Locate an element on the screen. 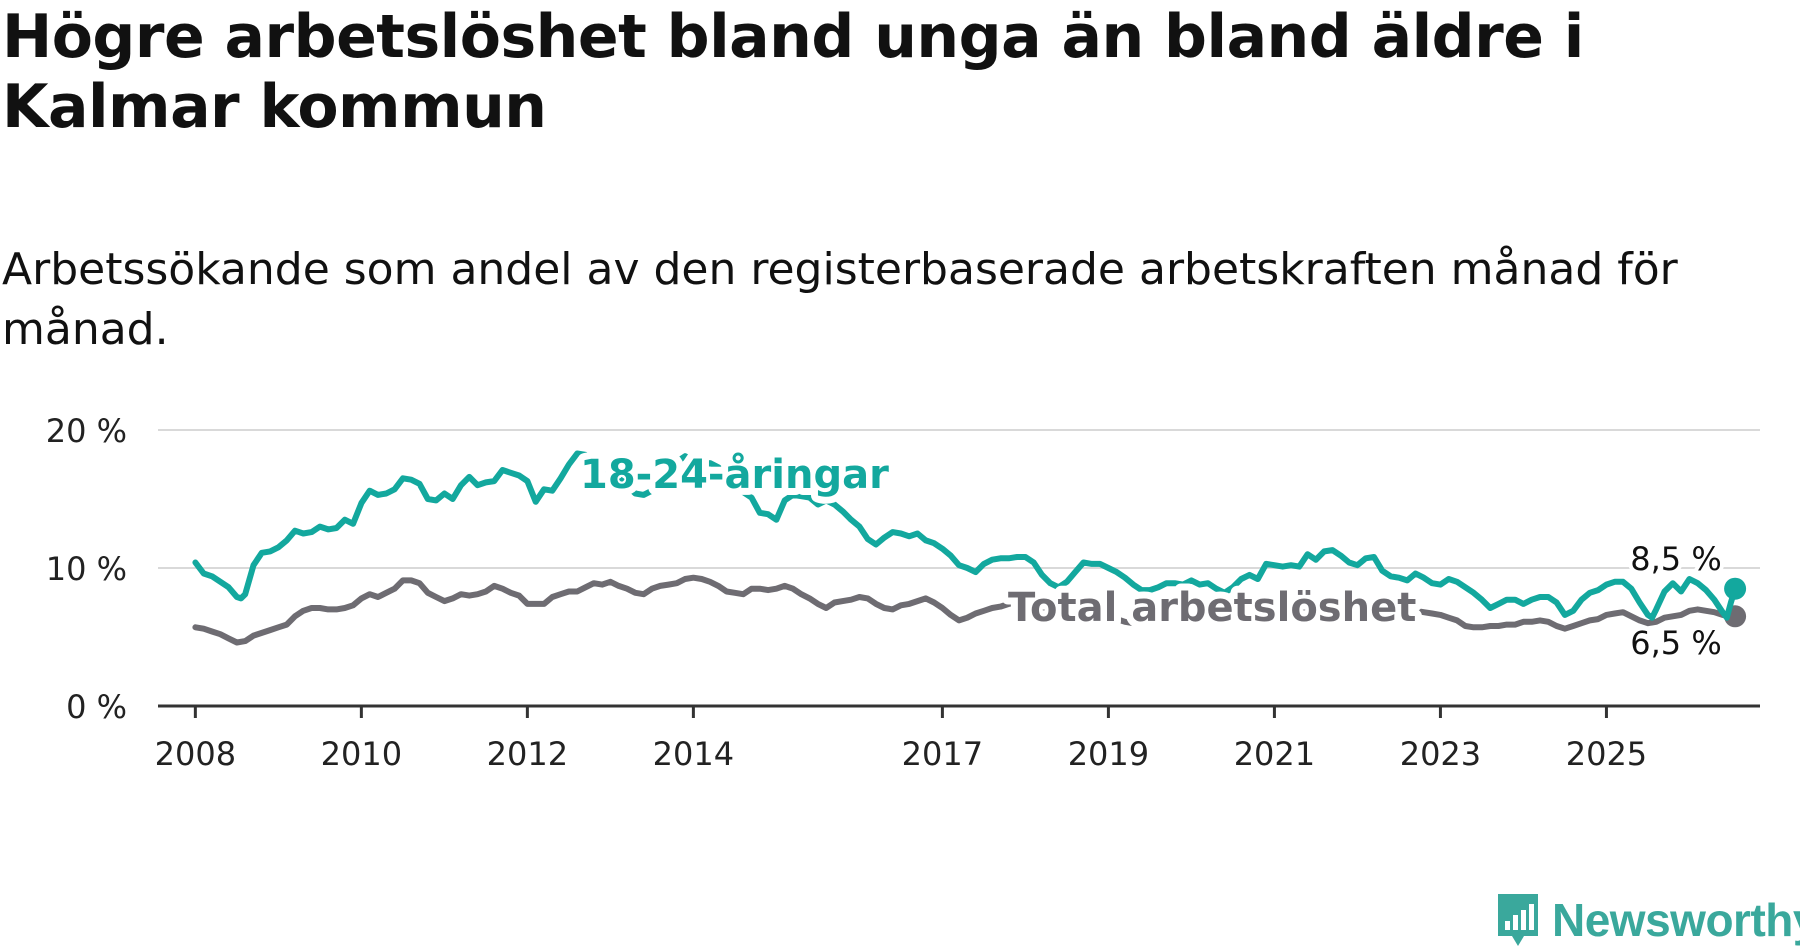 The width and height of the screenshot is (1800, 952). end-label-youth: 8,5 % is located at coordinates (1675, 559).